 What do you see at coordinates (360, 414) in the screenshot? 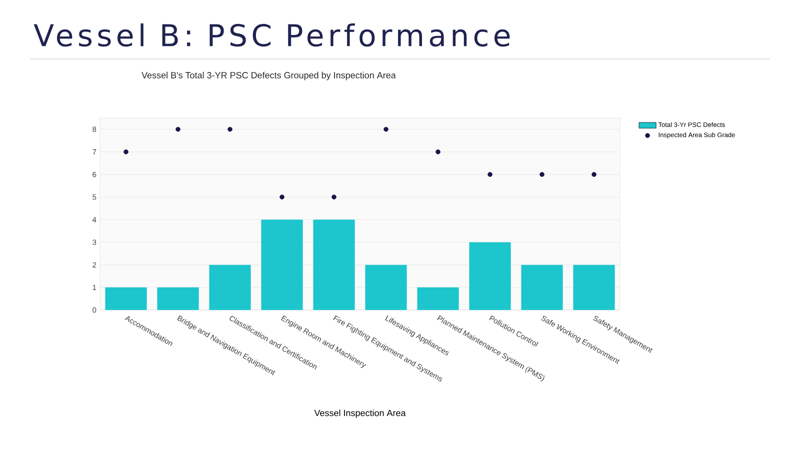
I see `x-axis-title: Vessel Inspection Area` at bounding box center [360, 414].